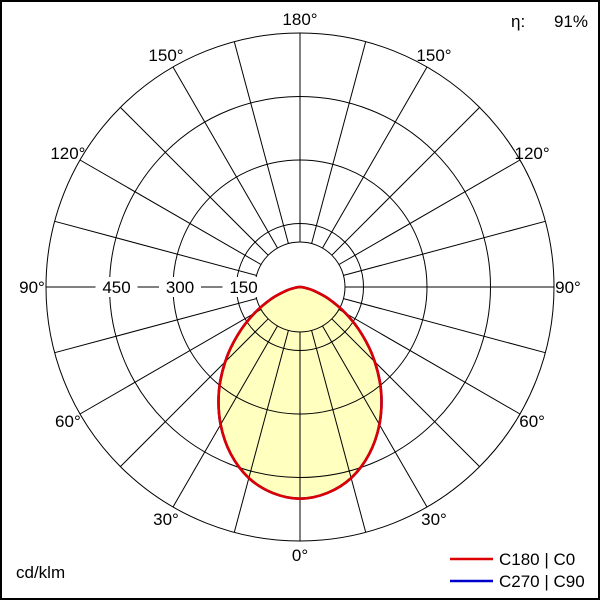 The image size is (600, 600). What do you see at coordinates (40, 572) in the screenshot?
I see `unit-label: cd/klm` at bounding box center [40, 572].